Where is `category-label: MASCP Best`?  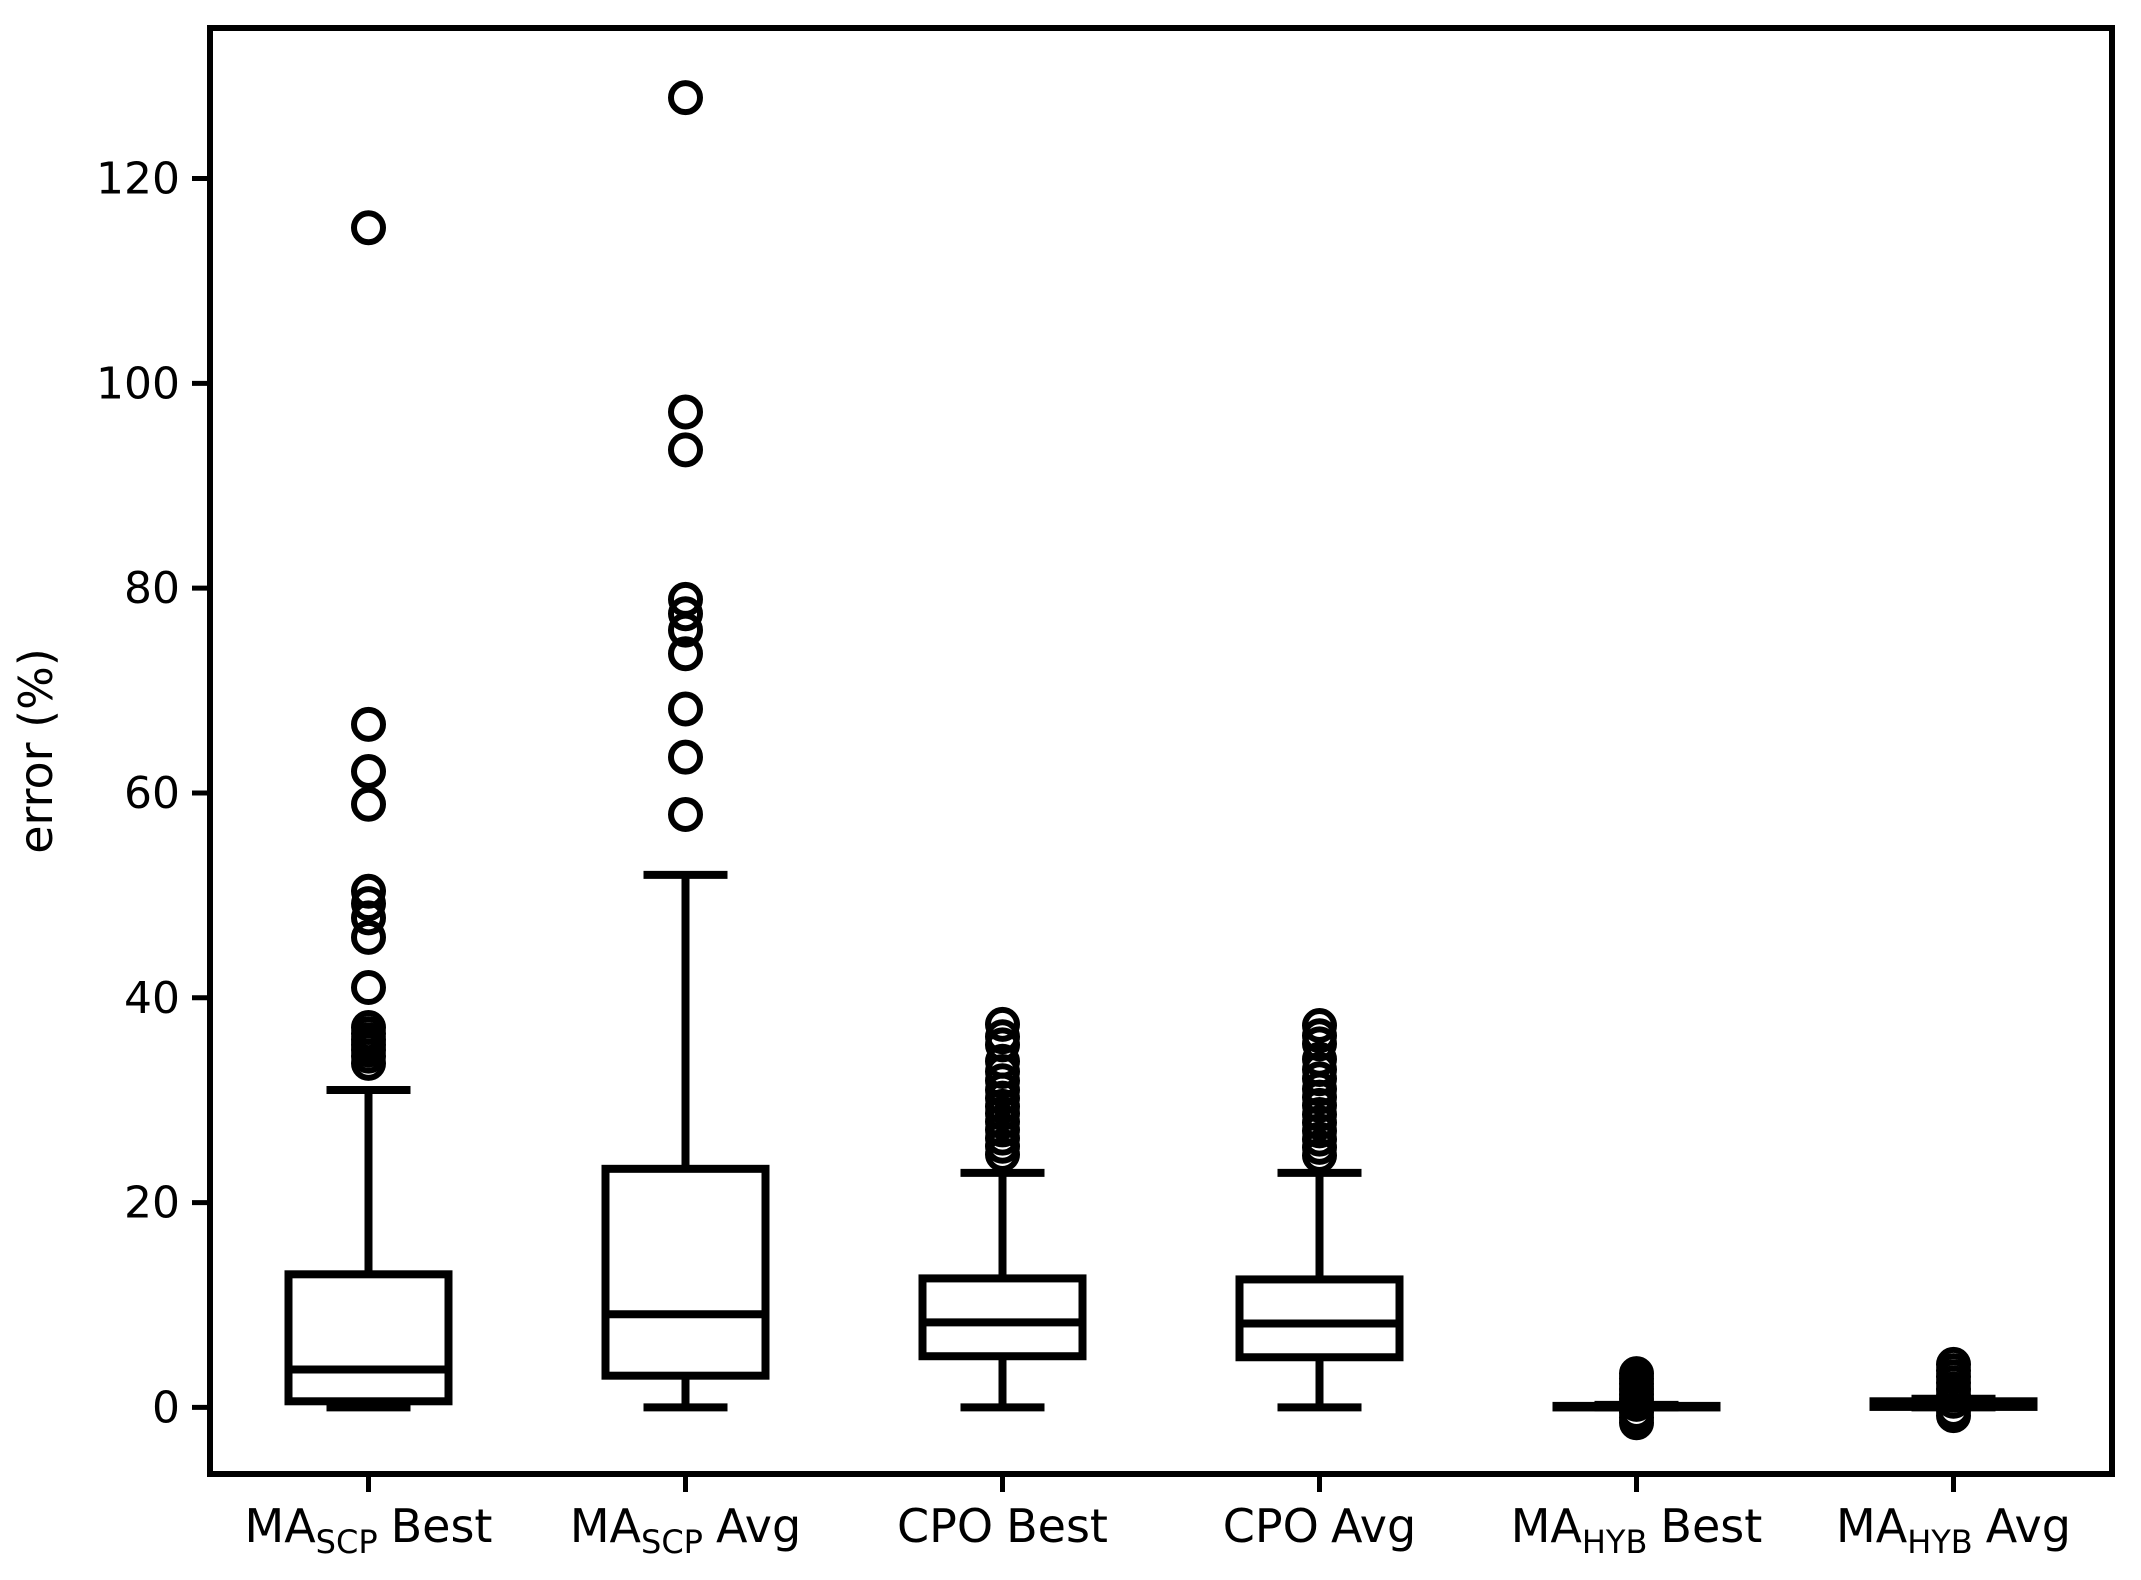
category-label: MASCP Best is located at coordinates (369, 1530).